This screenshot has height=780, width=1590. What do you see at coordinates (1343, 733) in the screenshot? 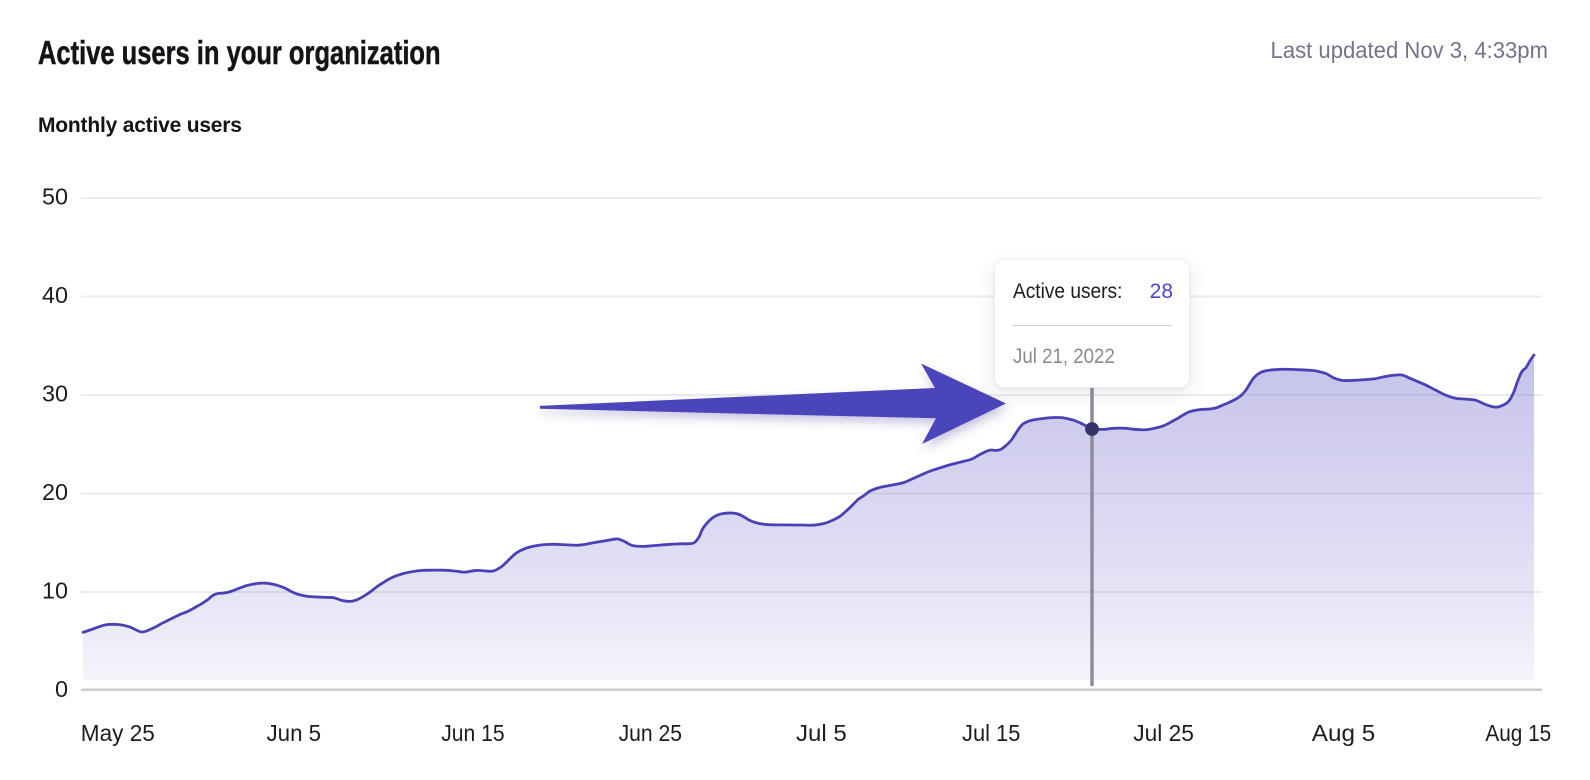
I see `svg-text: Aug 5` at bounding box center [1343, 733].